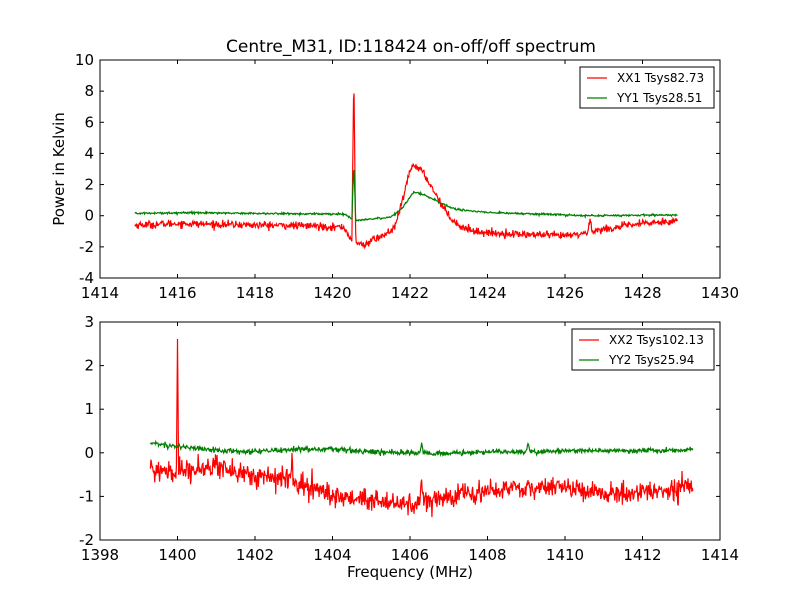 Image resolution: width=800 pixels, height=600 pixels. I want to click on x-tick-label: 1412, so click(642, 555).